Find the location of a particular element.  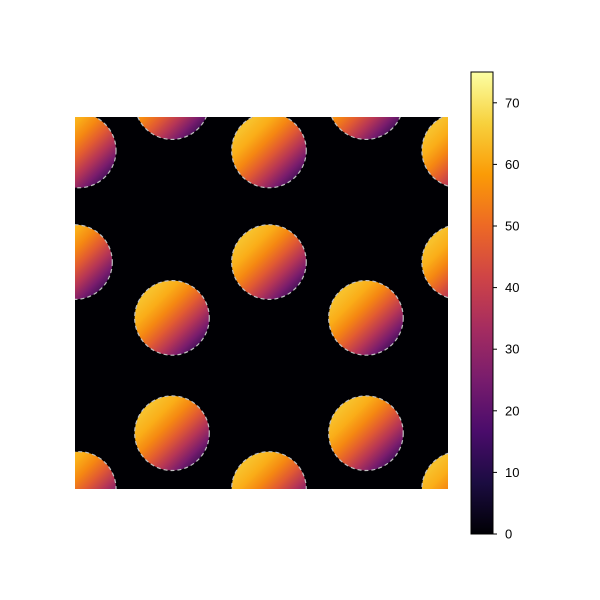

colorbar-tick-label: 40 is located at coordinates (512, 287).